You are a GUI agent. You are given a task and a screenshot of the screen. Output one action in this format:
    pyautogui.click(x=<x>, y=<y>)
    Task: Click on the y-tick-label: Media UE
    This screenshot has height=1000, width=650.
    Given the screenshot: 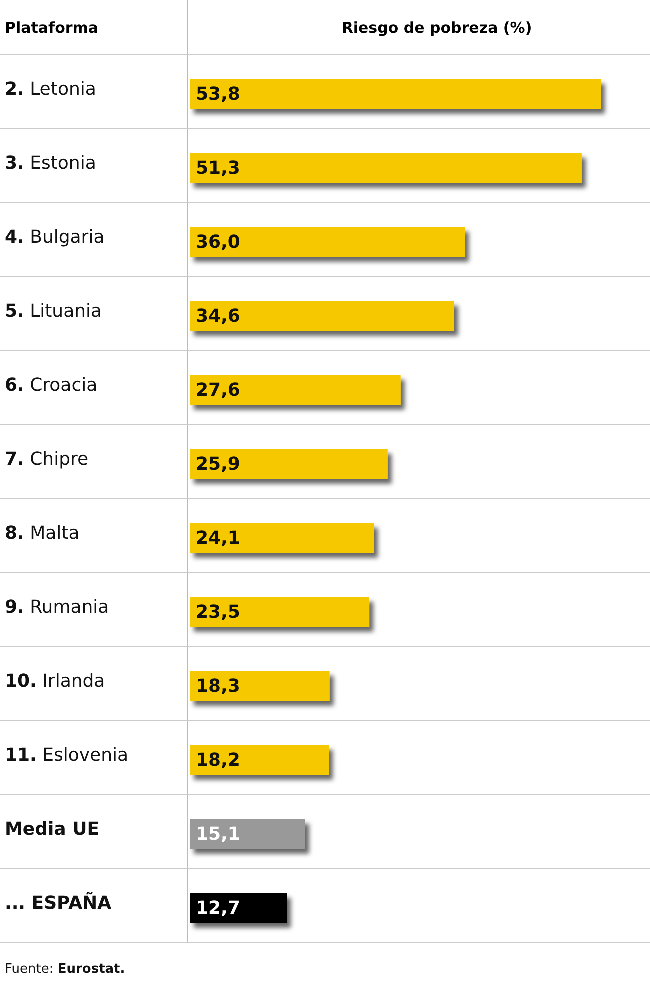 What is the action you would take?
    pyautogui.click(x=52, y=829)
    